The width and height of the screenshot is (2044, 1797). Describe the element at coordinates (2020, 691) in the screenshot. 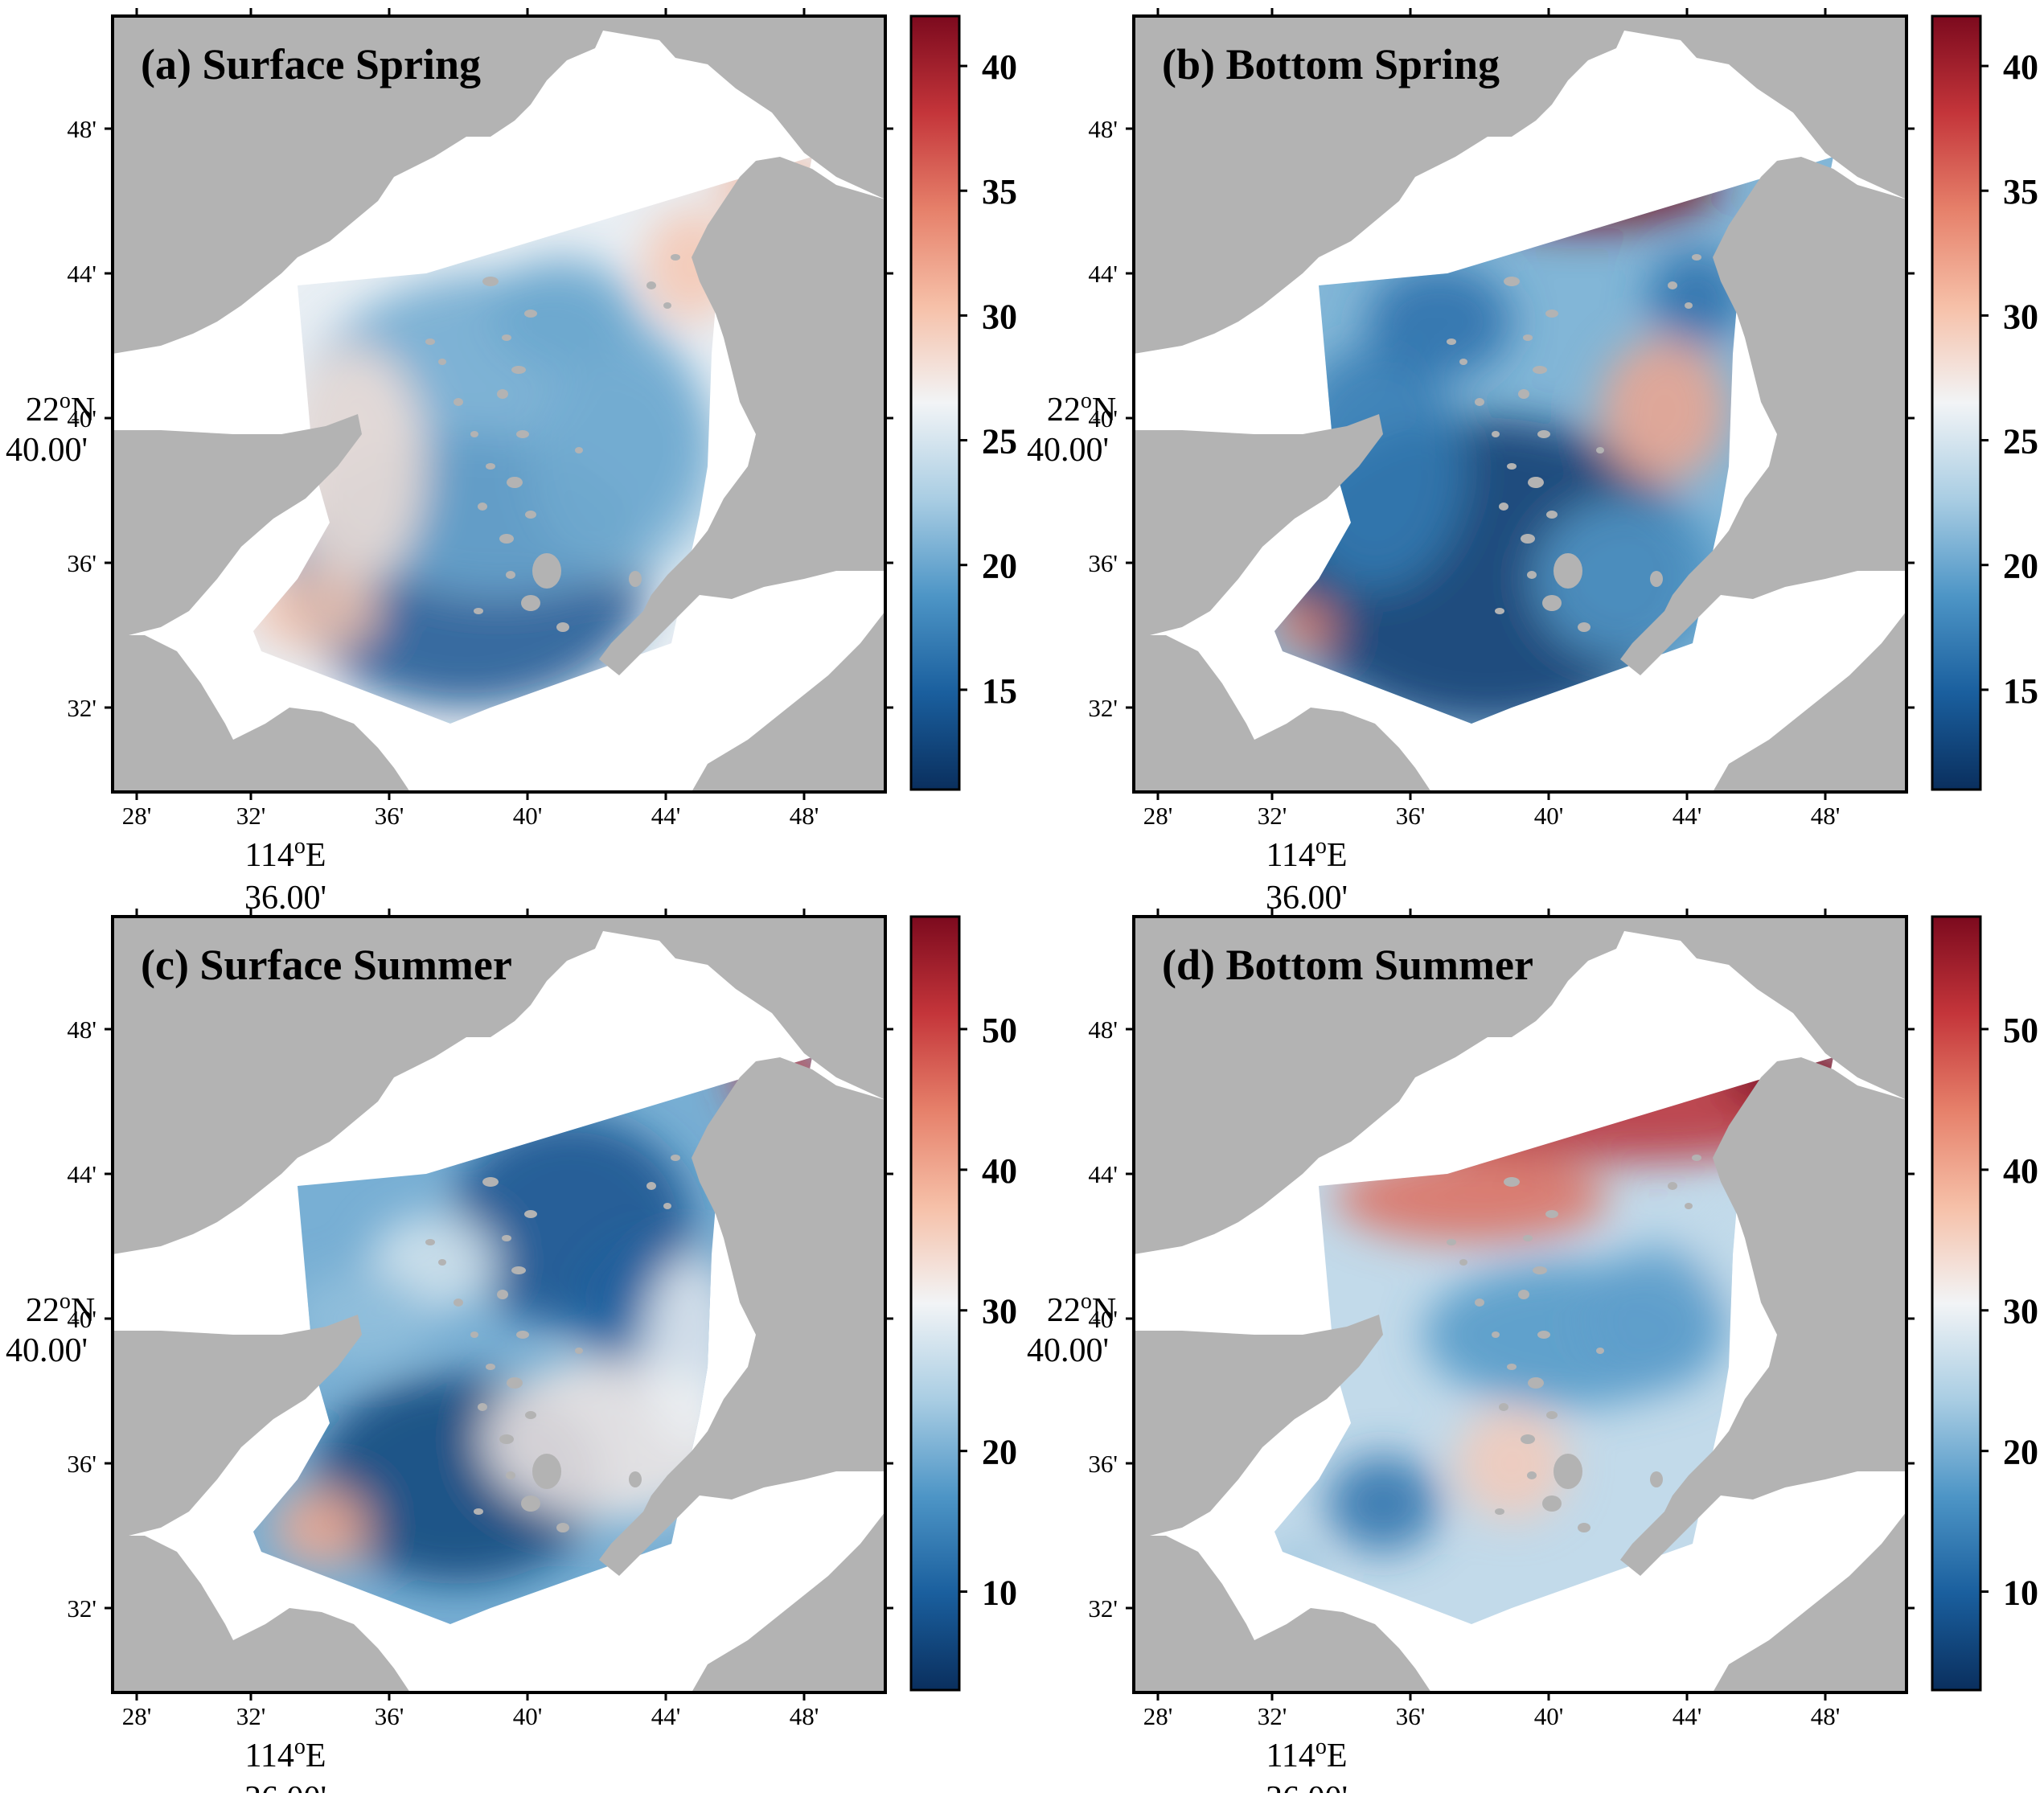

I see `colorbar-tick-label: 15` at that location.